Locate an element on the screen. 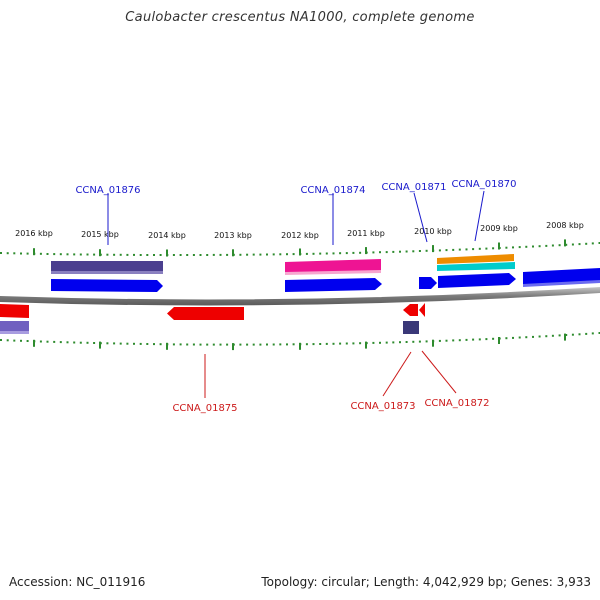  gene-label: CCNA_01870 is located at coordinates (483, 184).